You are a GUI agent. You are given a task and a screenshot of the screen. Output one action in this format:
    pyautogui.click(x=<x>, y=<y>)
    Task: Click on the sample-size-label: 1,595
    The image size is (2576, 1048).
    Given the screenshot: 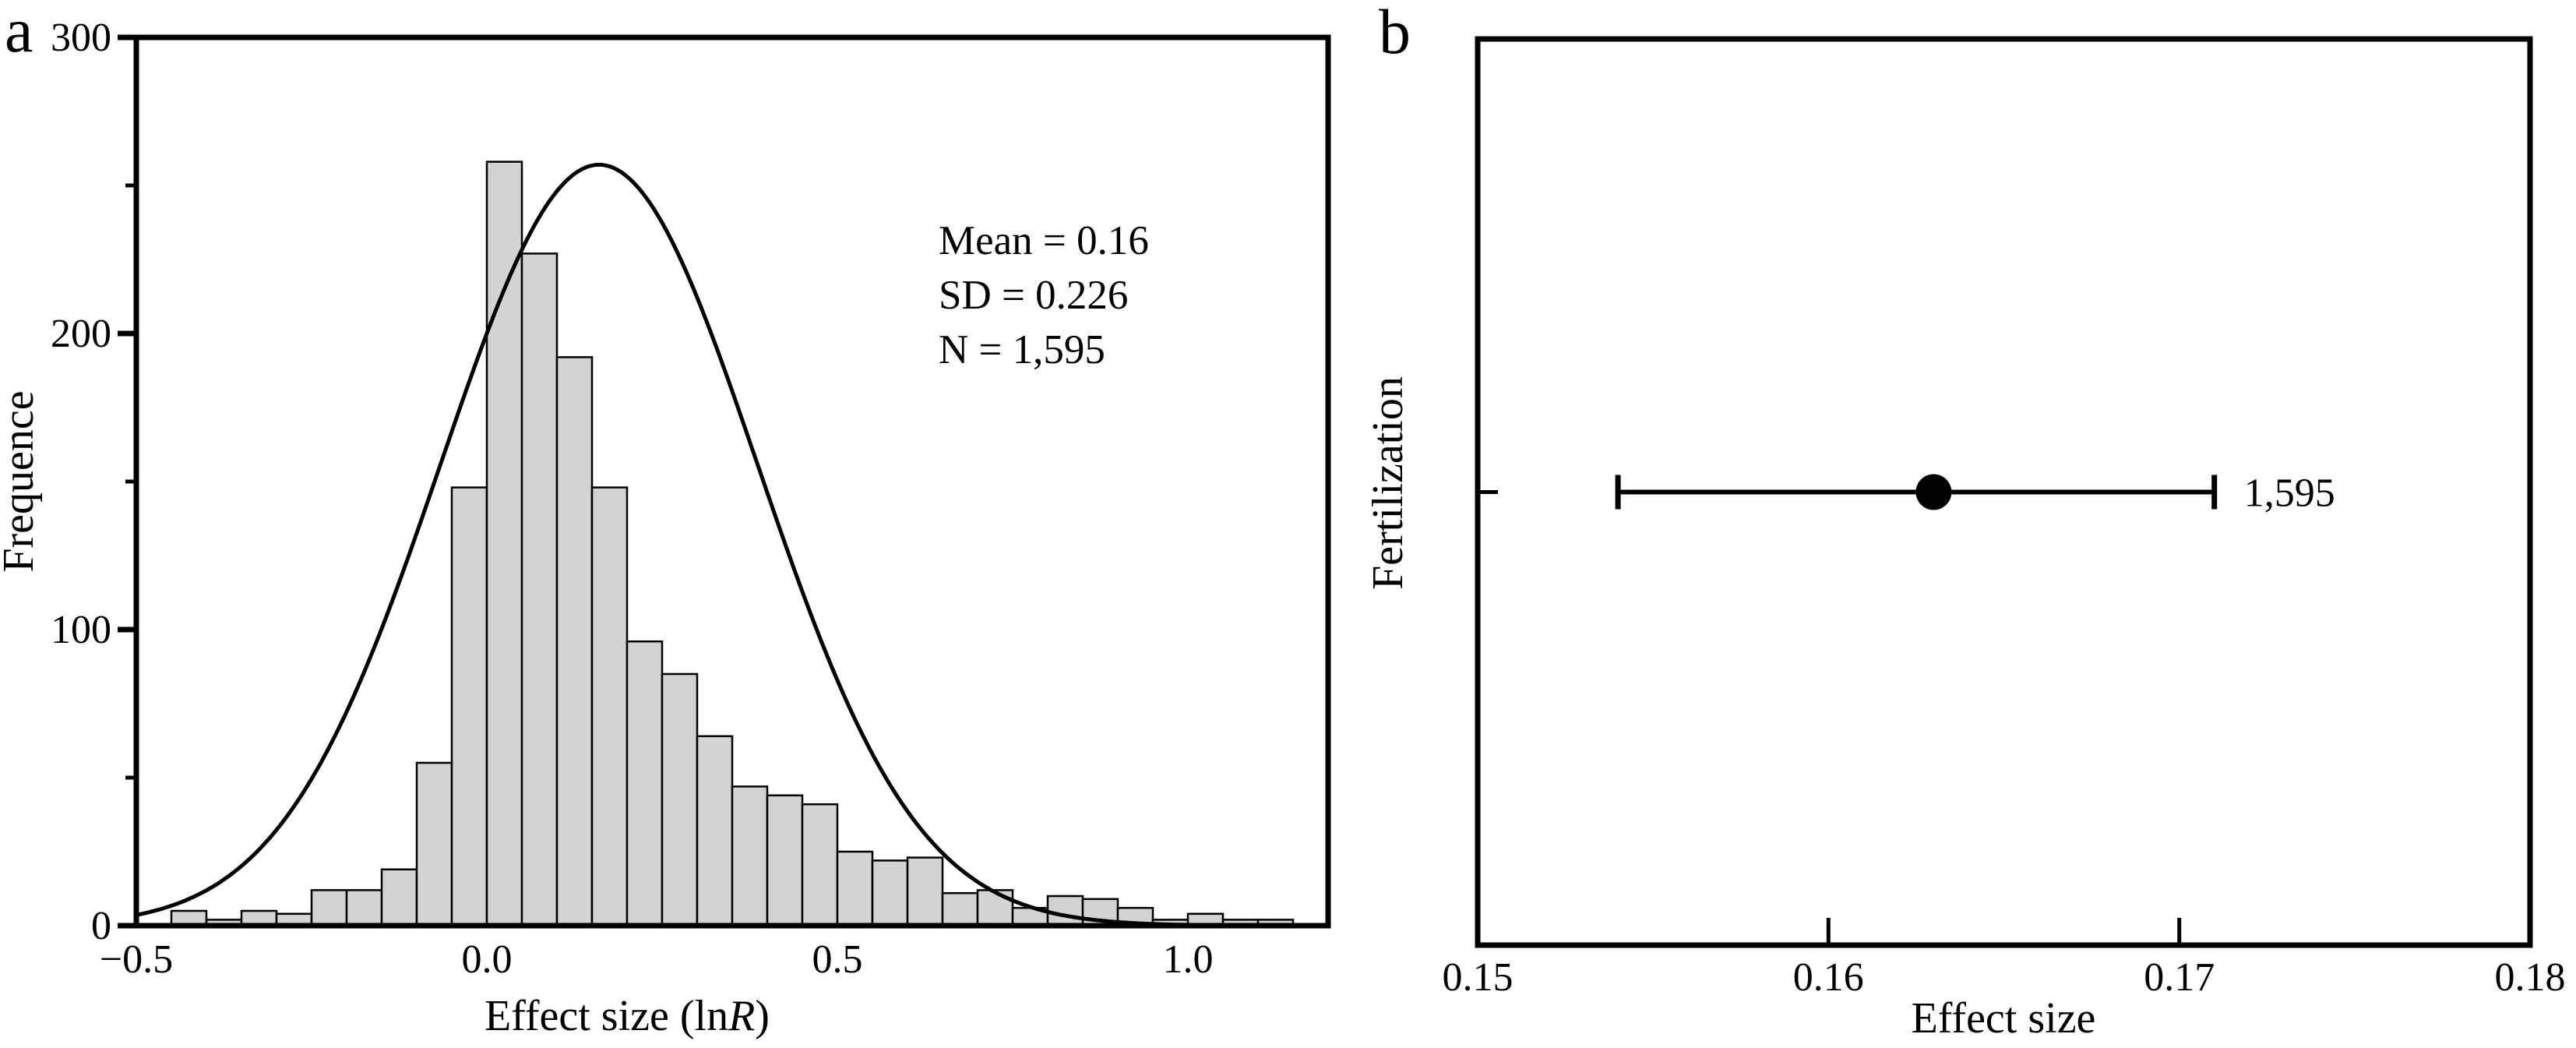 What is the action you would take?
    pyautogui.click(x=2289, y=494)
    